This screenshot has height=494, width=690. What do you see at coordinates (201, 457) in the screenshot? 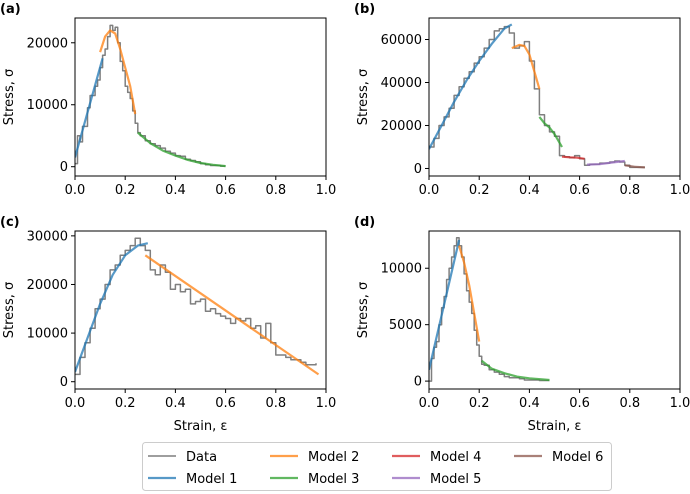
I see `legend-label-data: Data` at bounding box center [201, 457].